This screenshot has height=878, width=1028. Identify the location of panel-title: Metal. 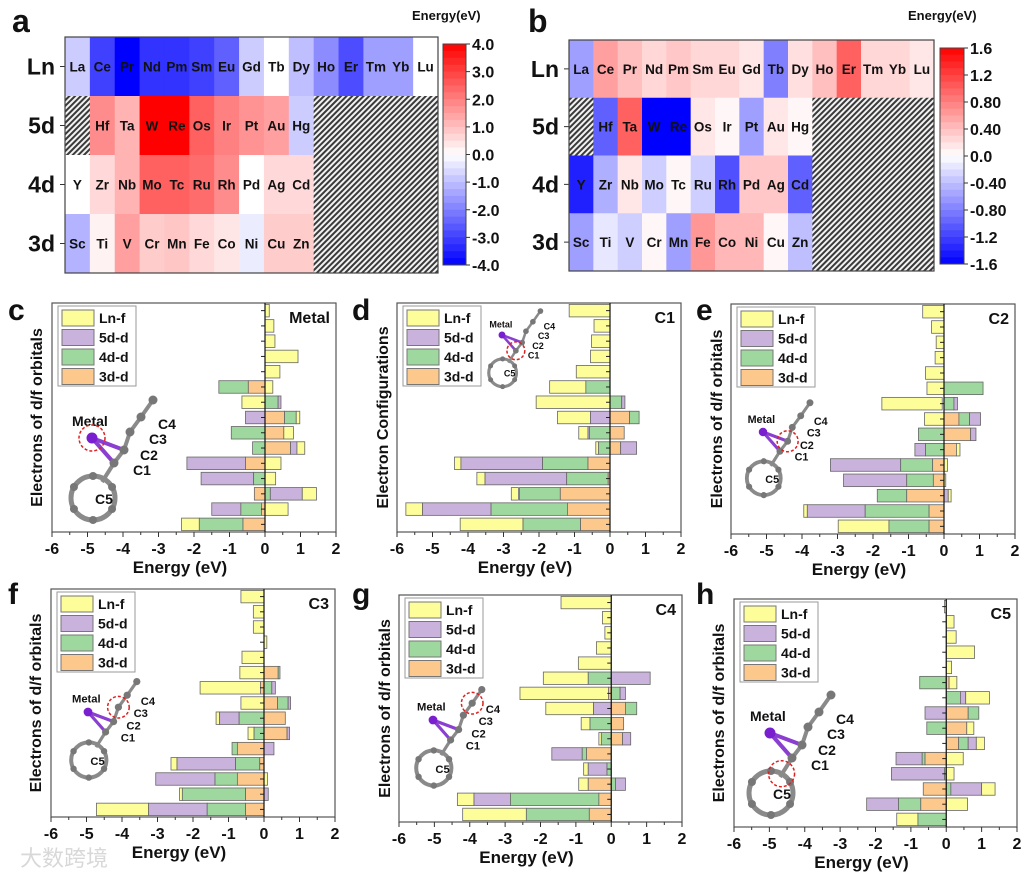
(309, 318).